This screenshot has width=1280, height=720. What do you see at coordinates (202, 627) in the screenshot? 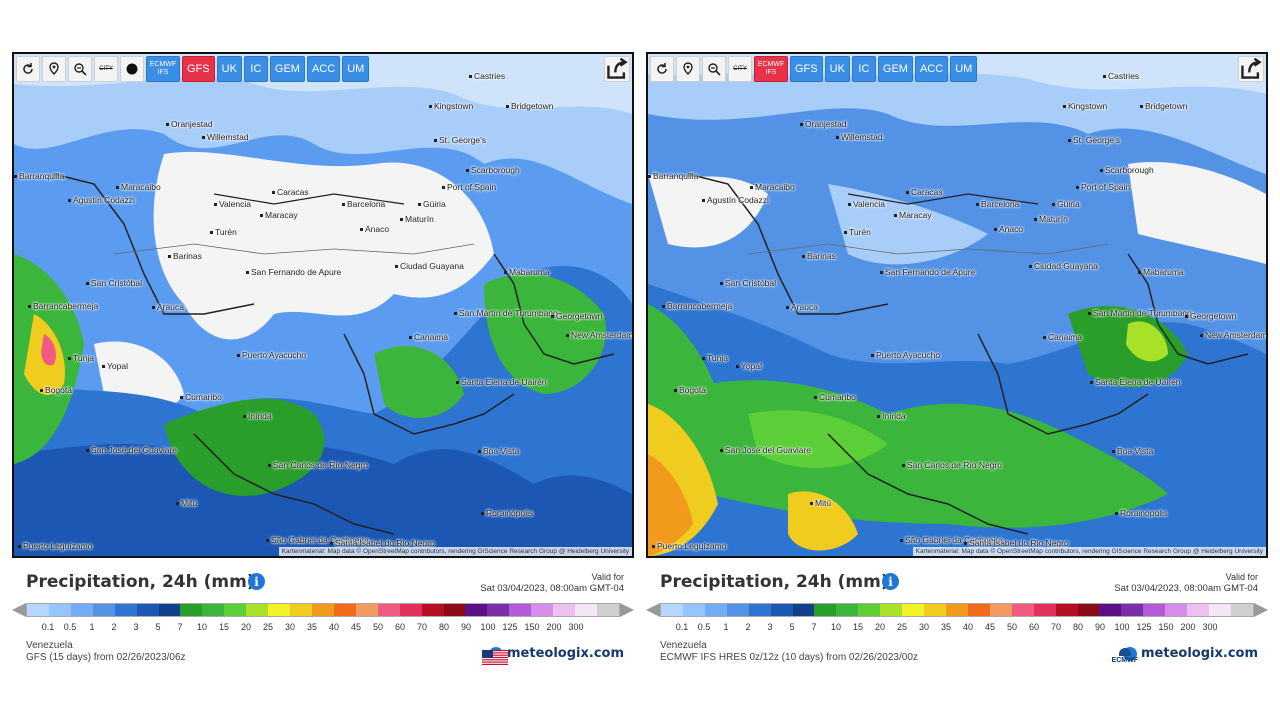
I see `scale-tick-label: 10` at bounding box center [202, 627].